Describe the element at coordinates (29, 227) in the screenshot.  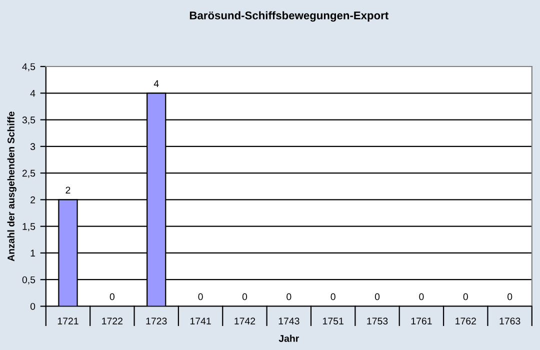
I see `y-tick-label: 1,5` at that location.